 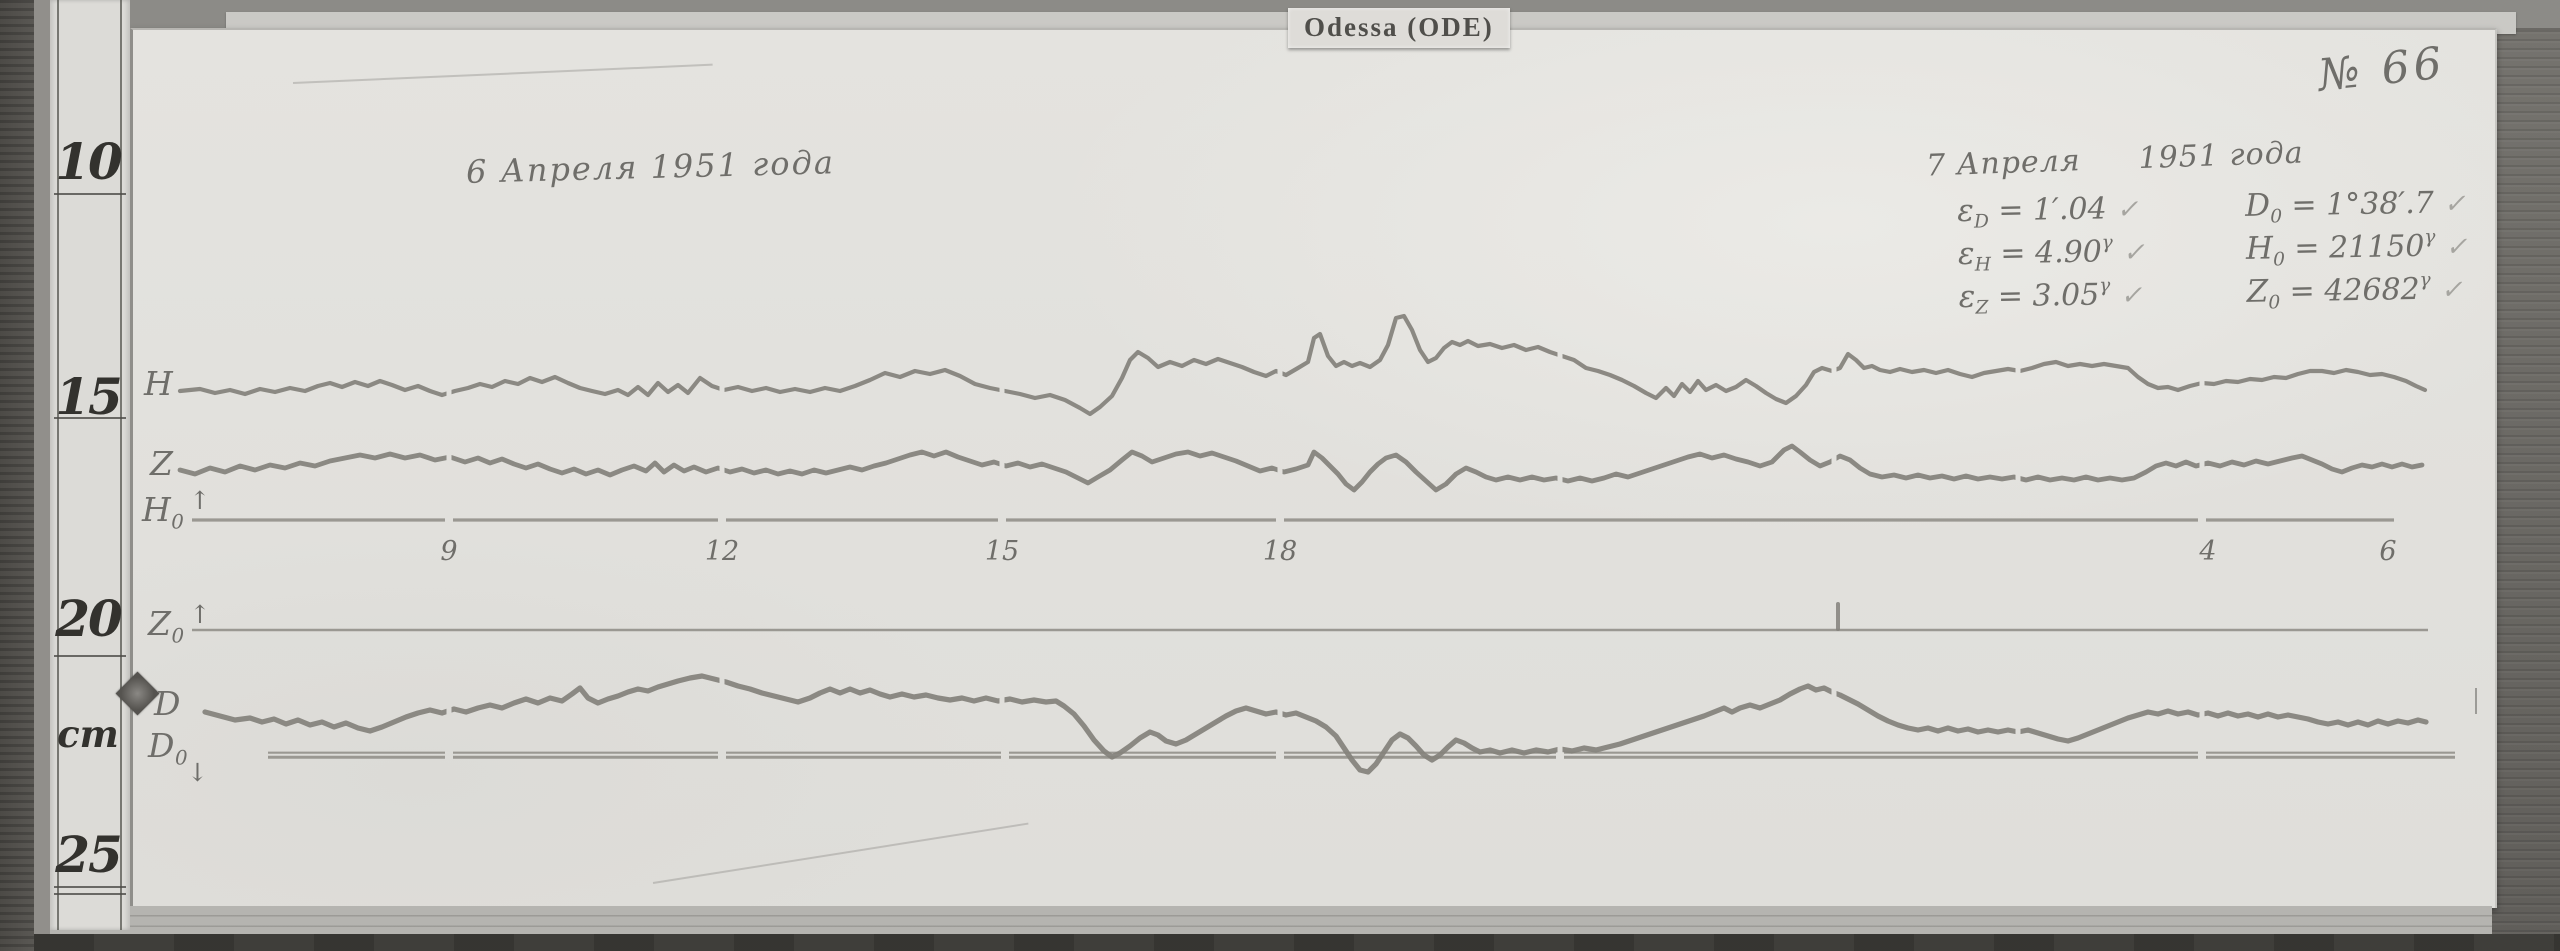 What do you see at coordinates (1981, 222) in the screenshot?
I see `symbol-sub: D` at bounding box center [1981, 222].